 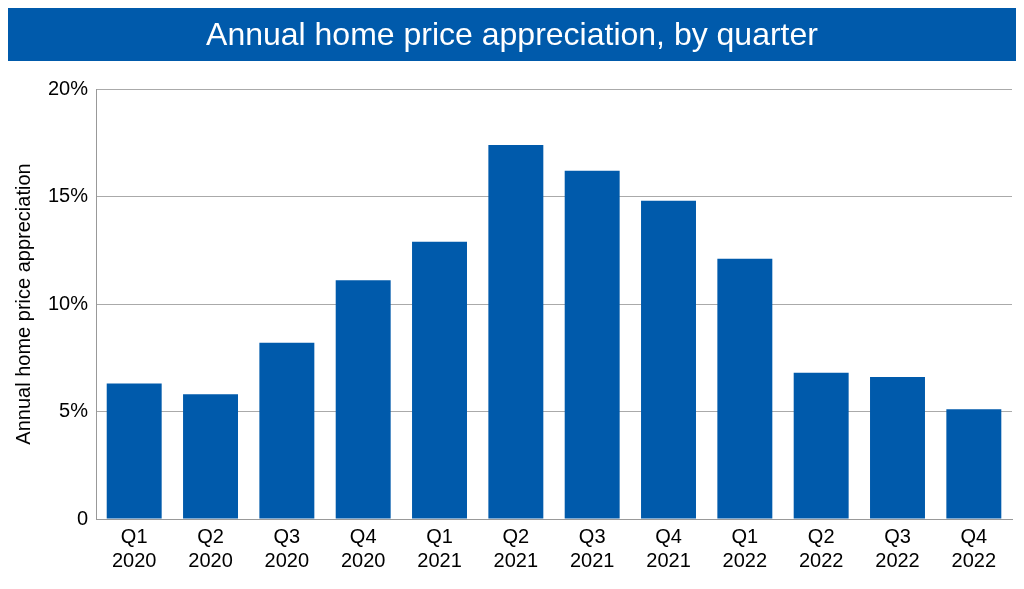 I want to click on x-tick-label: Q1 2020, so click(x=134, y=547).